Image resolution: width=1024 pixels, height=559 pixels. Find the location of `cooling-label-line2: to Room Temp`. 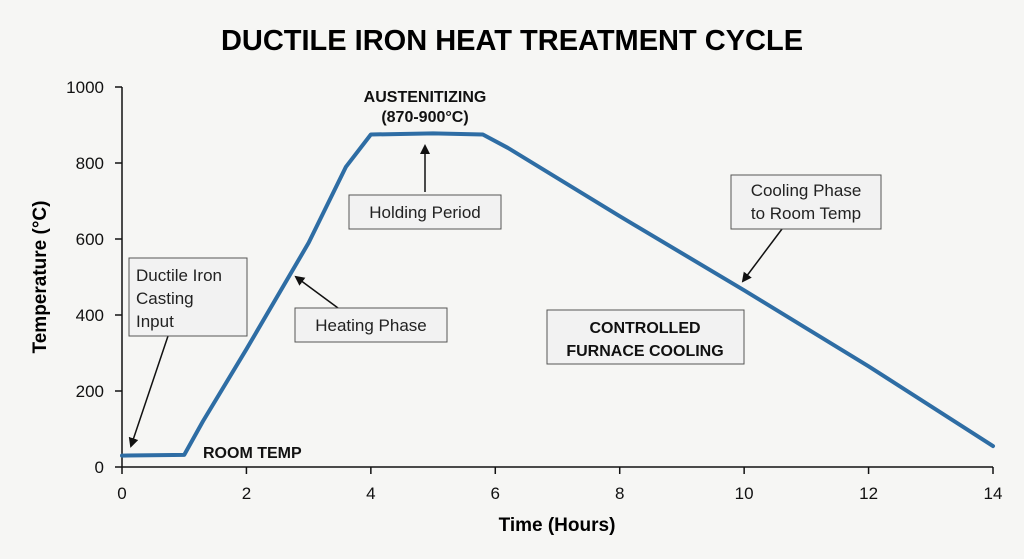

cooling-label-line2: to Room Temp is located at coordinates (806, 213).